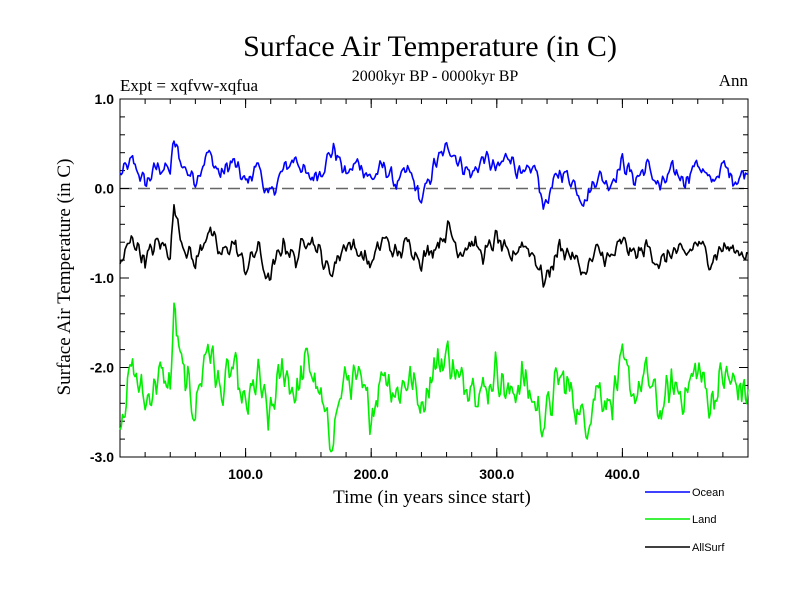  Describe the element at coordinates (102, 368) in the screenshot. I see `y-tick-label: -2.0` at that location.